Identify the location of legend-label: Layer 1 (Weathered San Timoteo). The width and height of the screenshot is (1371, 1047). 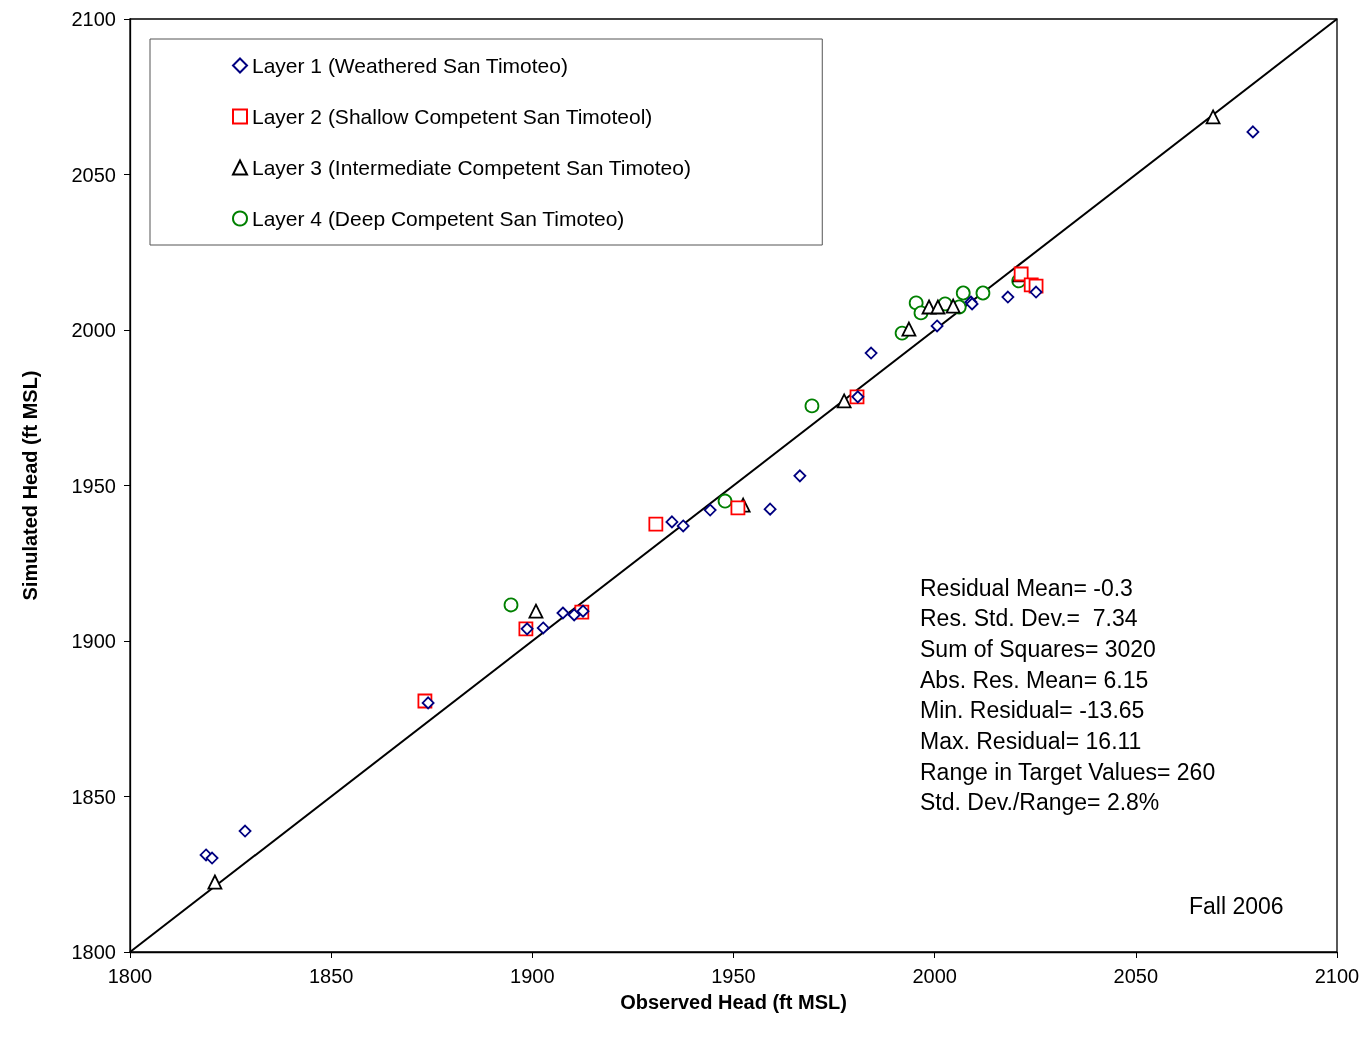
(410, 65).